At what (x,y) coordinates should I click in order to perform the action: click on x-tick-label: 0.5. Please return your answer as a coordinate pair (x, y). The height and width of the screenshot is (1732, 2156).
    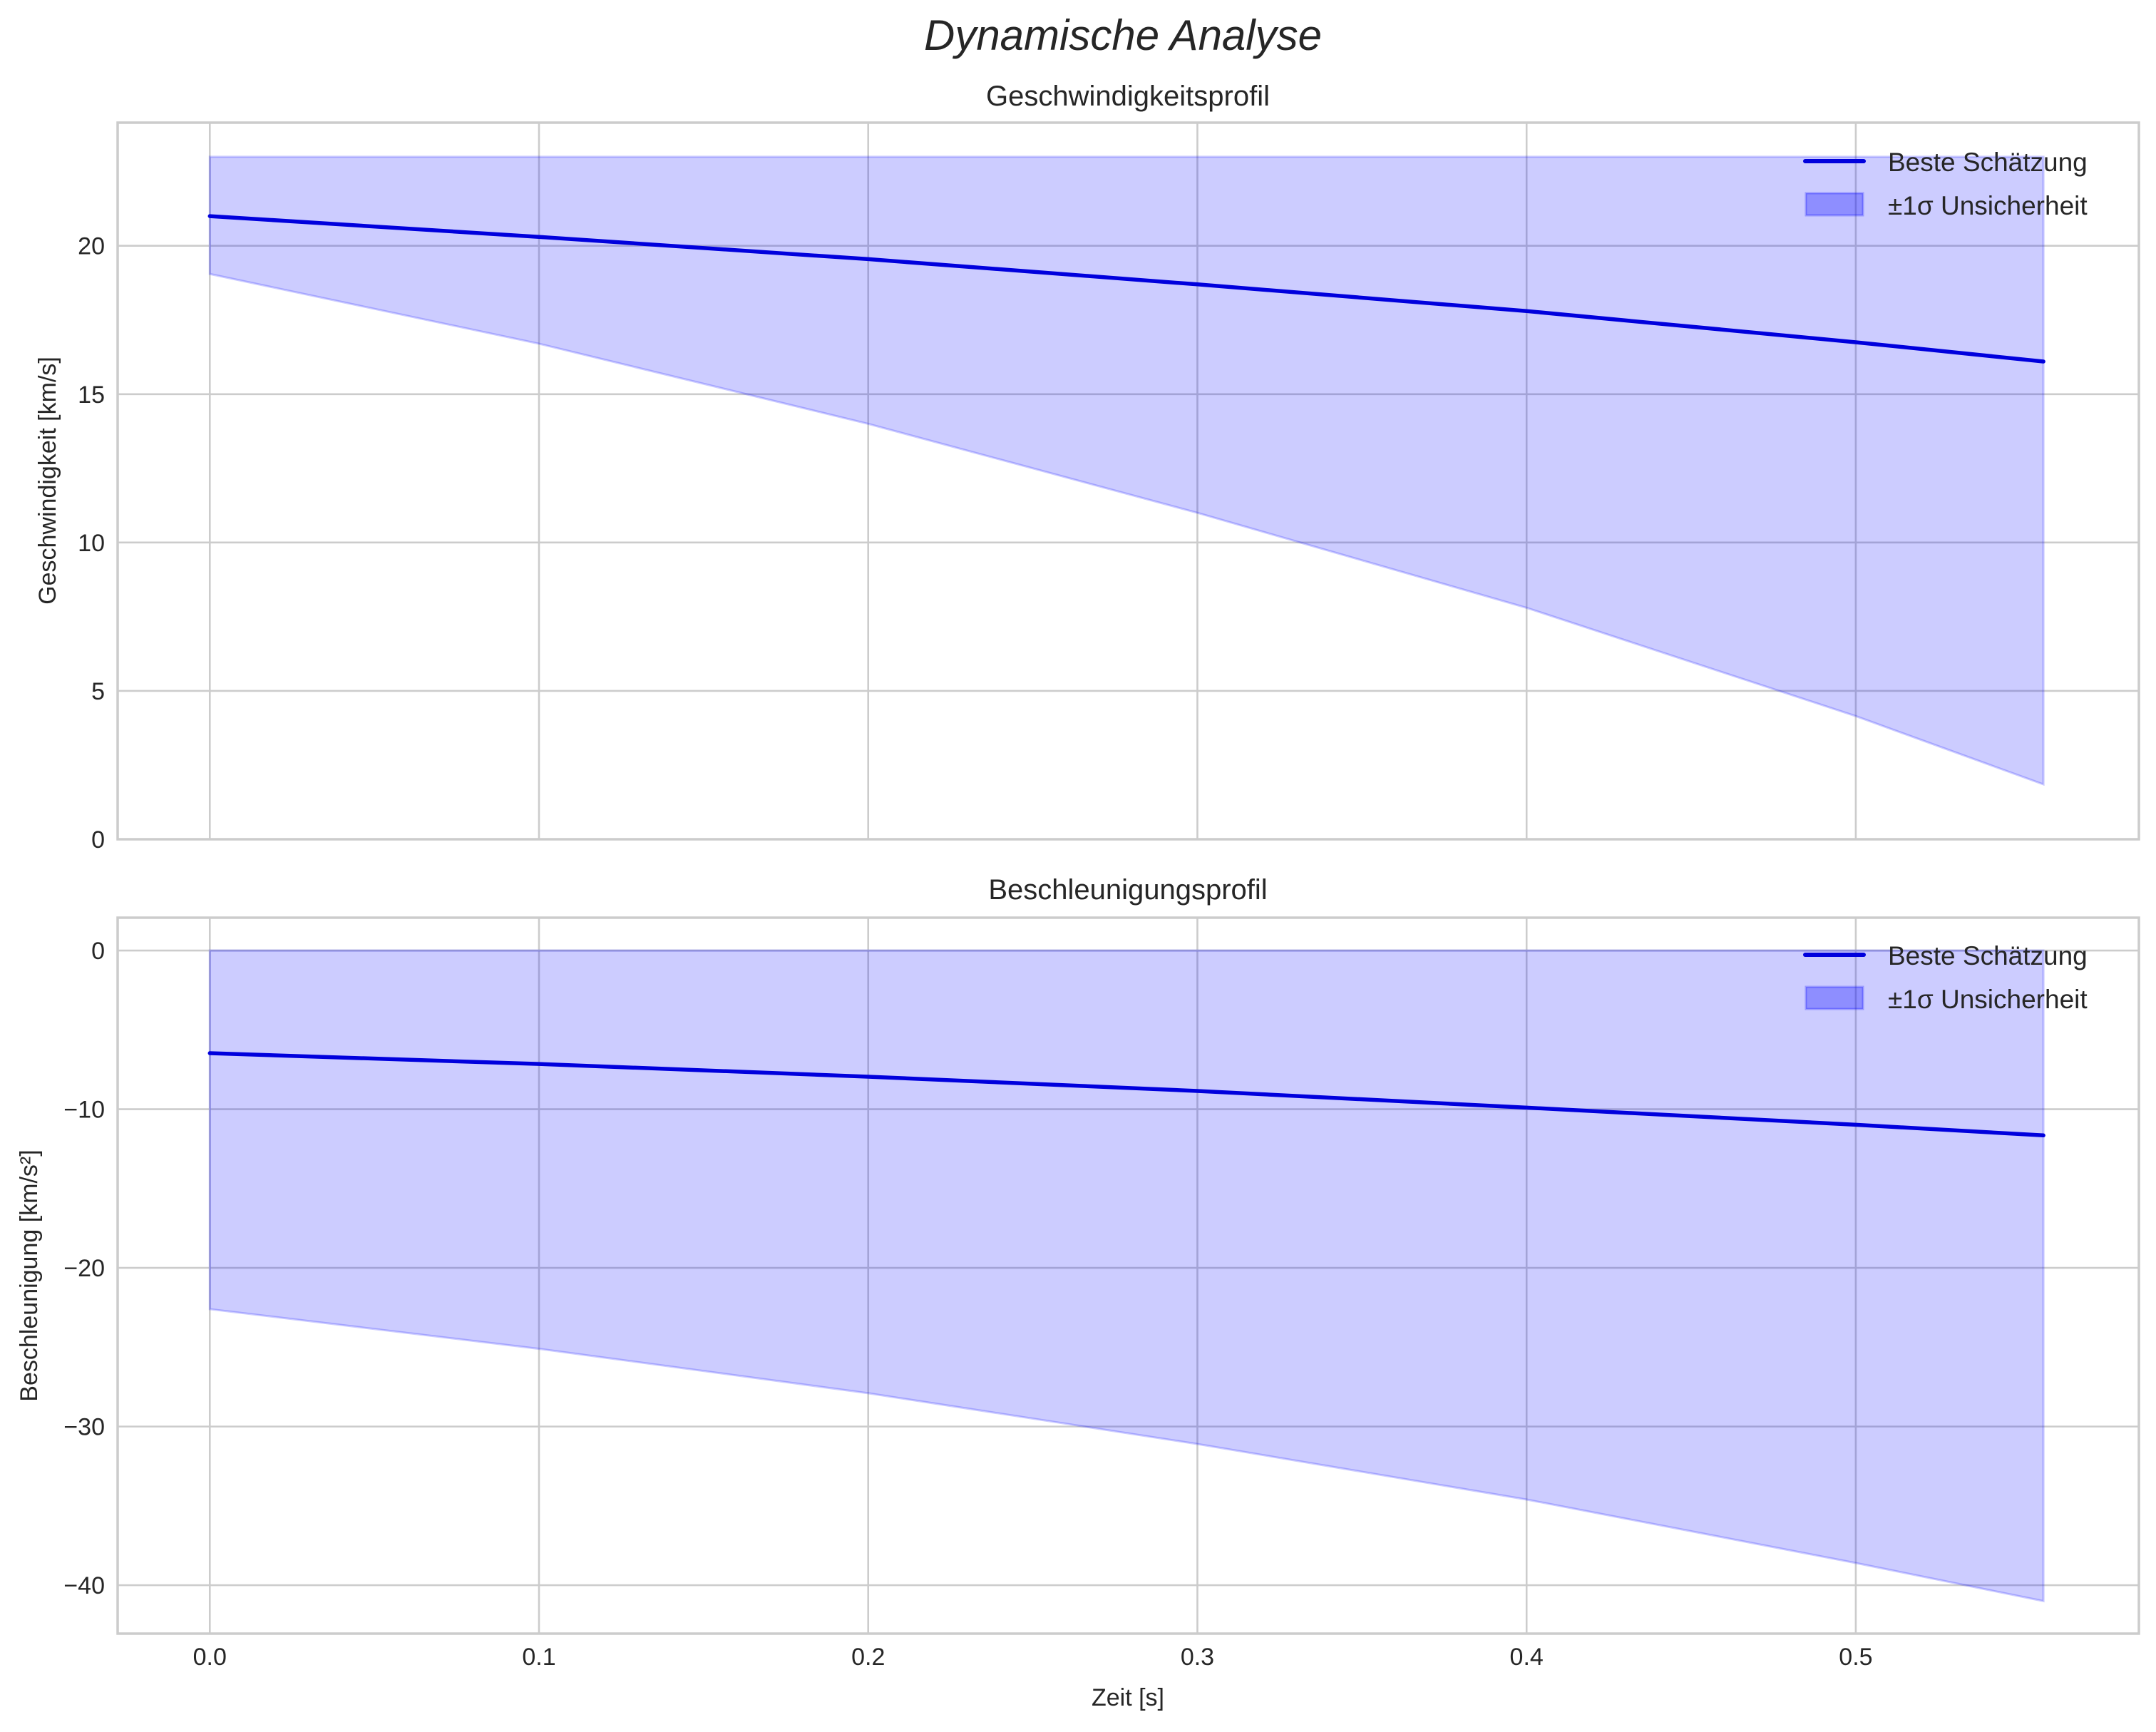
    Looking at the image, I should click on (1855, 1658).